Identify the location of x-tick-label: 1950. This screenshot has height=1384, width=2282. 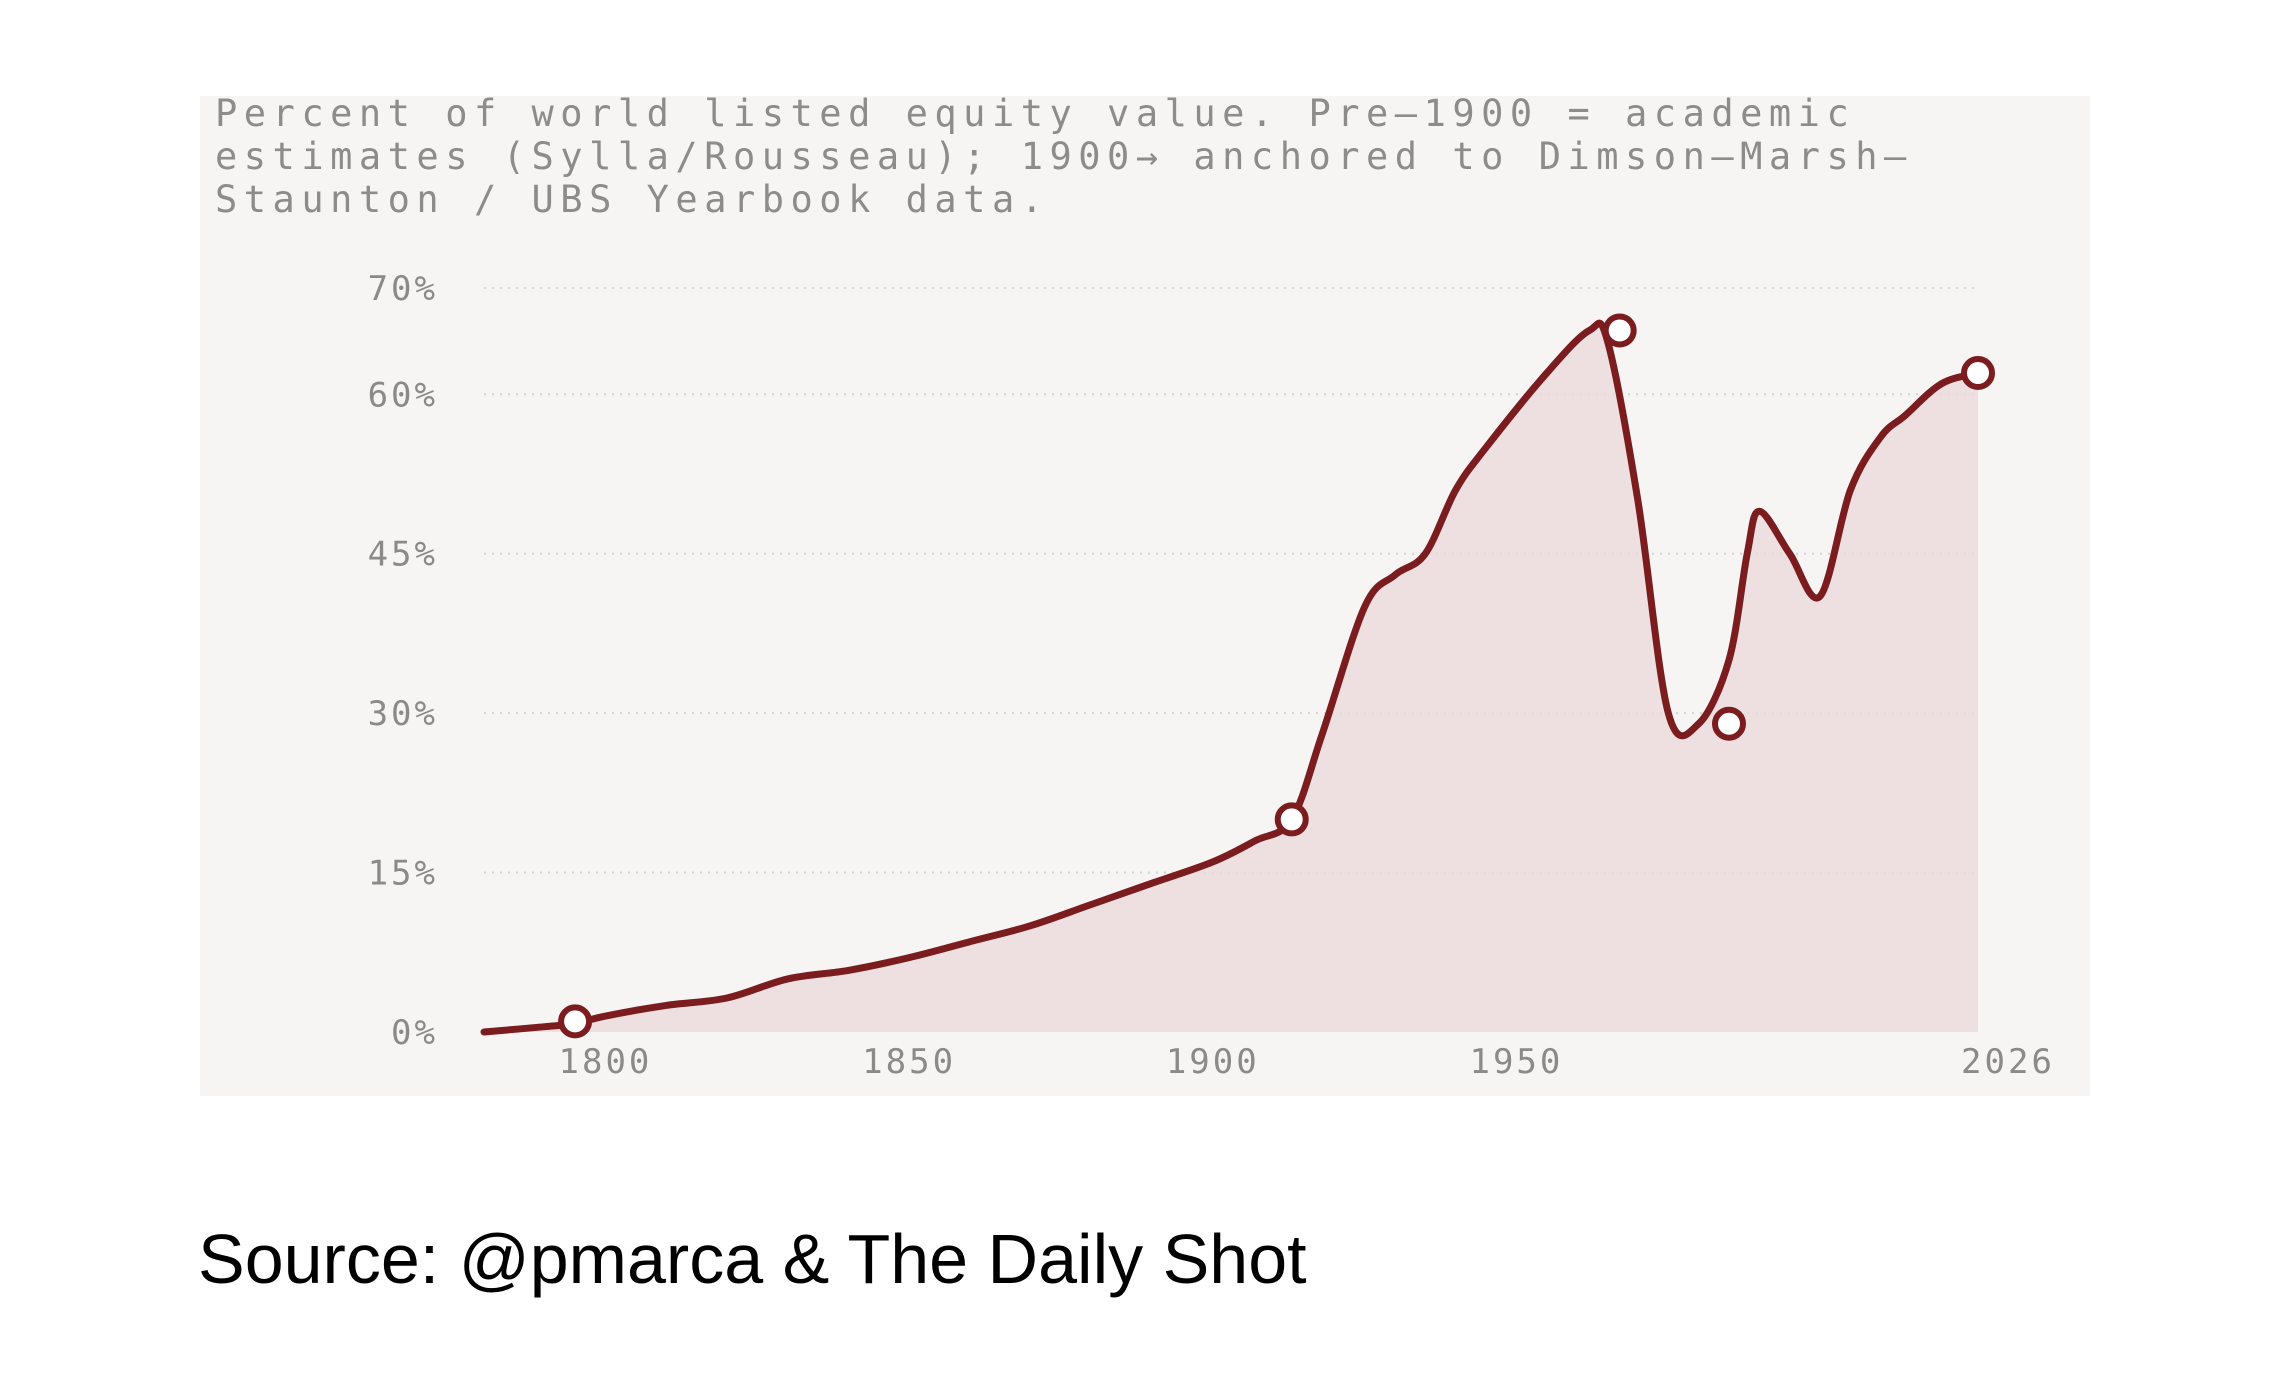
(1516, 1062).